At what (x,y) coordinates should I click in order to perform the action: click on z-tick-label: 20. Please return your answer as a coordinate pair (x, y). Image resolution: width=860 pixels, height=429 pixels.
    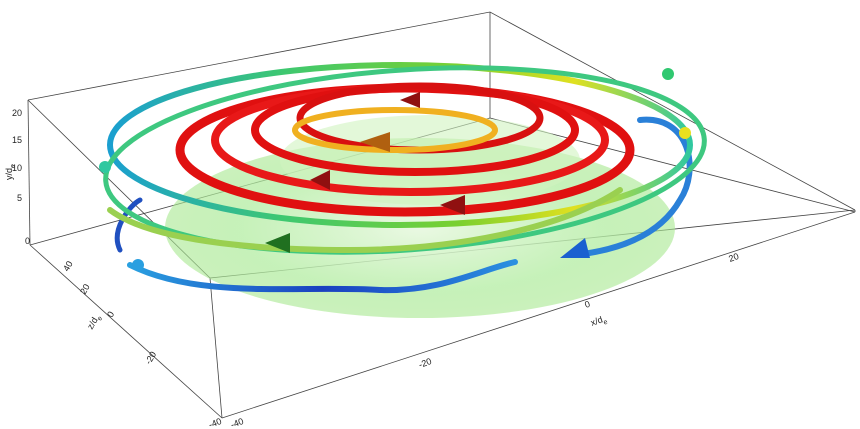
    Looking at the image, I should click on (85, 289).